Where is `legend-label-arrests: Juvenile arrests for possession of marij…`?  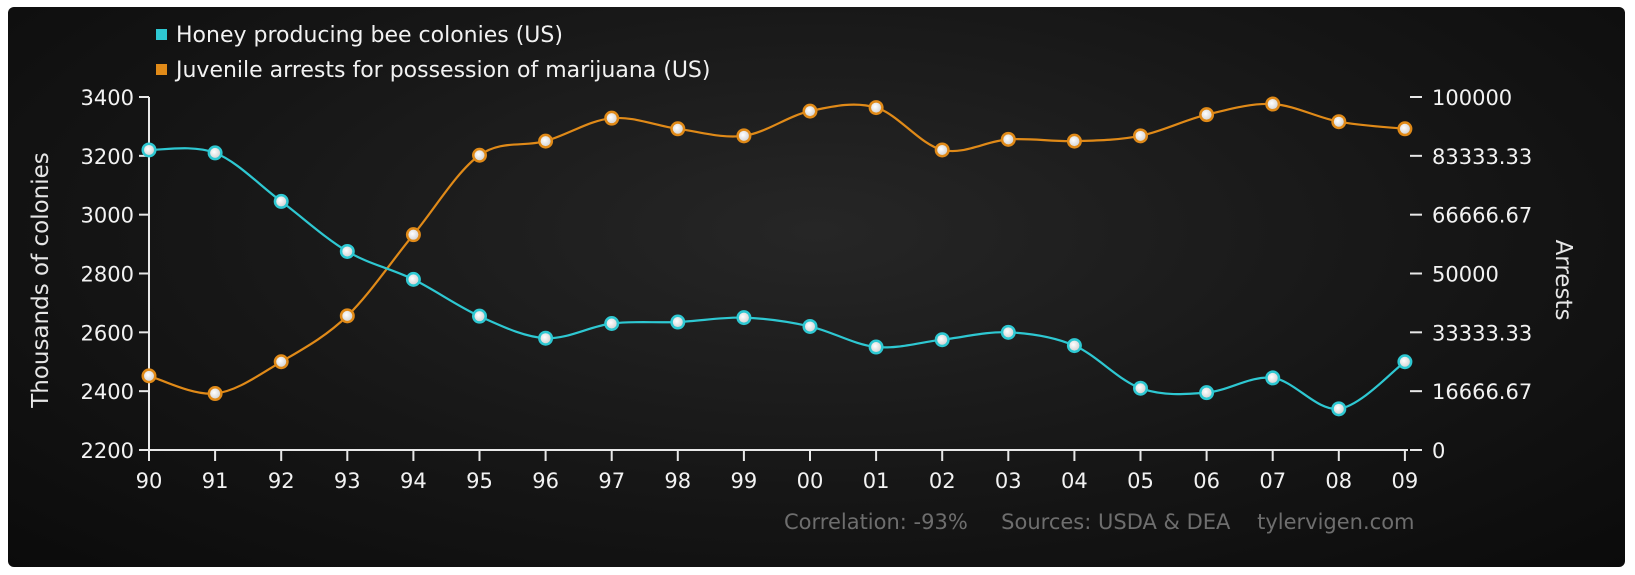
legend-label-arrests: Juvenile arrests for possession of marij… is located at coordinates (442, 70).